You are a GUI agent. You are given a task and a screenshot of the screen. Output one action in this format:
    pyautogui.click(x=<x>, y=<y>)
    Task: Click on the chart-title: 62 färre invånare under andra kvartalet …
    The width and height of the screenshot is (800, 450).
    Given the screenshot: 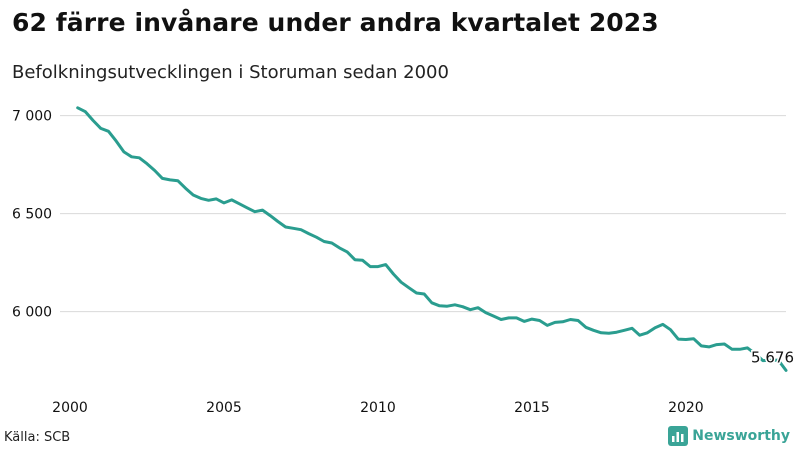 What is the action you would take?
    pyautogui.click(x=335, y=22)
    